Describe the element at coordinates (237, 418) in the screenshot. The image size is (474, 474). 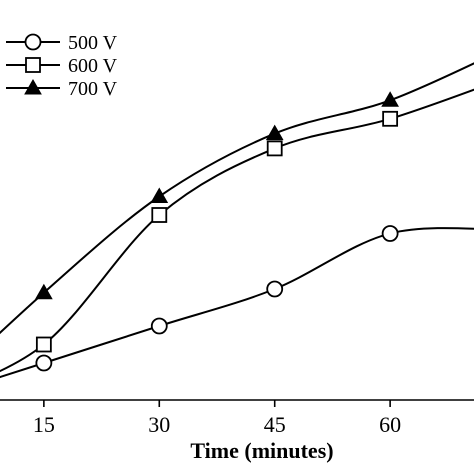
I see `x-axis: 15 30 45 60` at that location.